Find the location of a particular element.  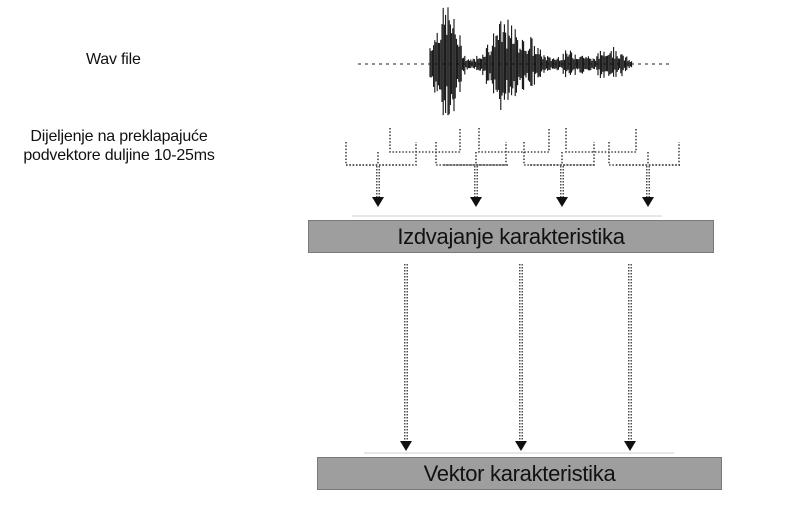

split-label-line-2: podvektore duljine 10-25ms is located at coordinates (119, 155).